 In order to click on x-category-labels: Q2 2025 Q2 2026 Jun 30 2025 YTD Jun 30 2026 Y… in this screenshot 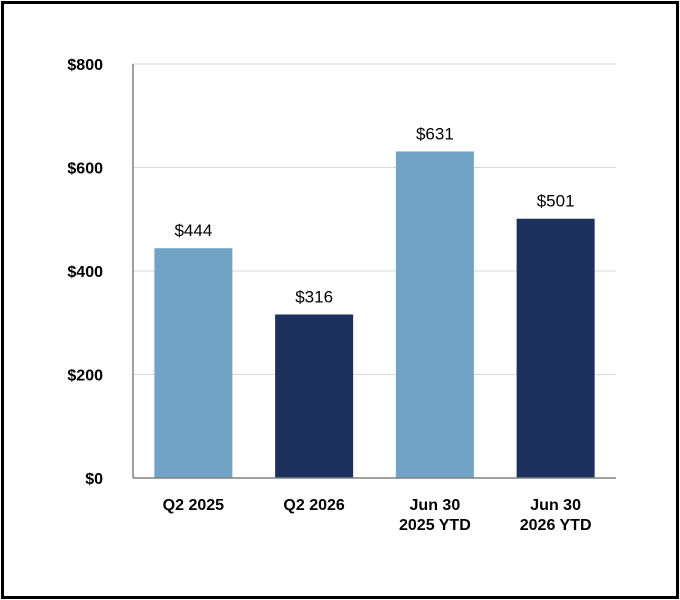, I will do `click(377, 515)`.